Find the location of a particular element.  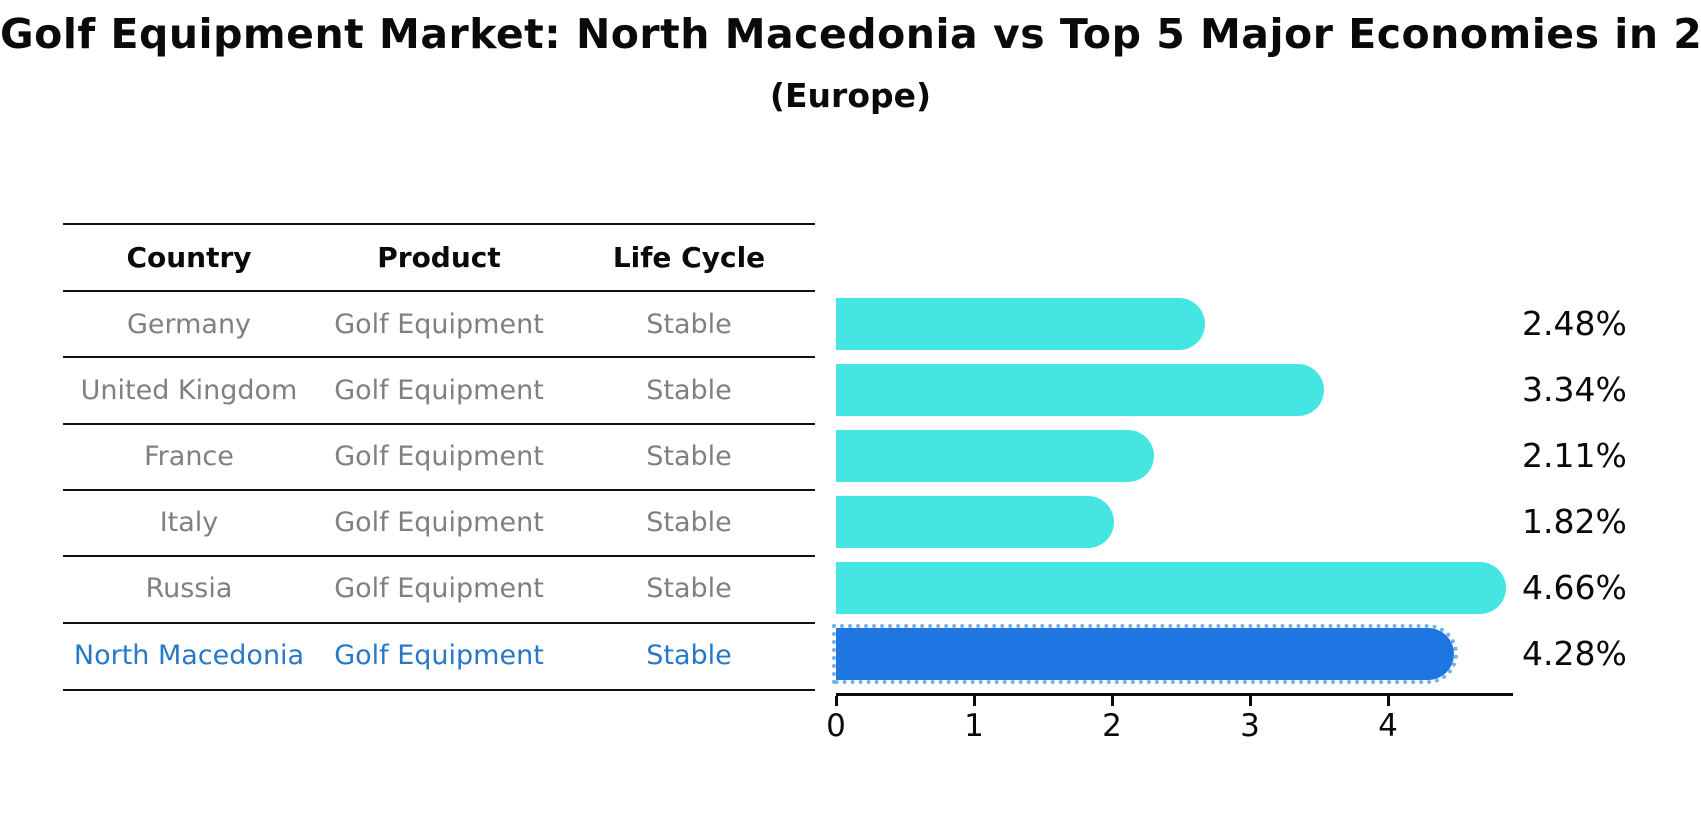

x-tick-label: 1 is located at coordinates (974, 726).